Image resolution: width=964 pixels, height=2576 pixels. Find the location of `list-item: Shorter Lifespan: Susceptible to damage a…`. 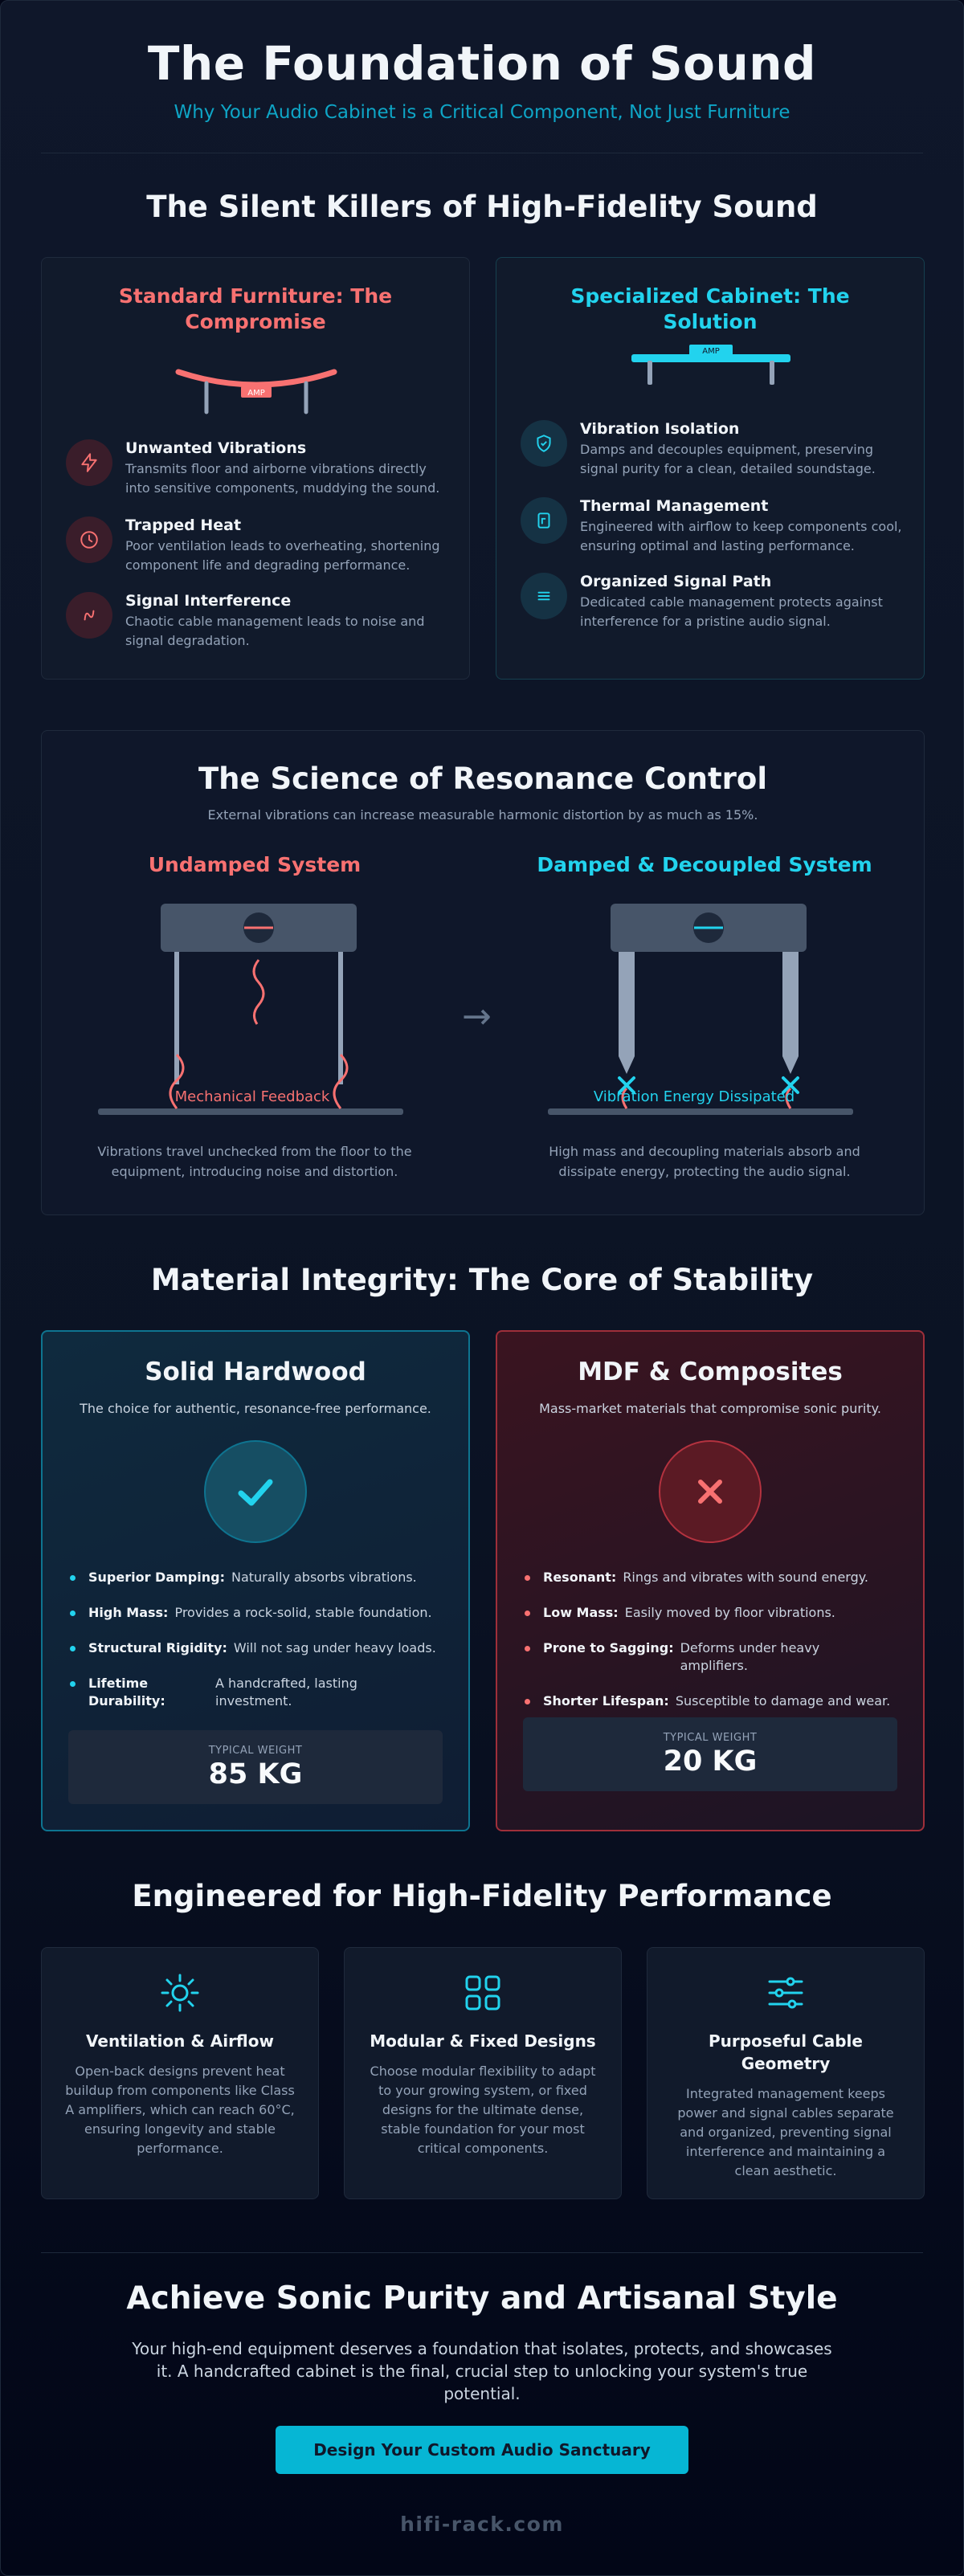

list-item: Shorter Lifespan: Susceptible to damage a… is located at coordinates (708, 1701).